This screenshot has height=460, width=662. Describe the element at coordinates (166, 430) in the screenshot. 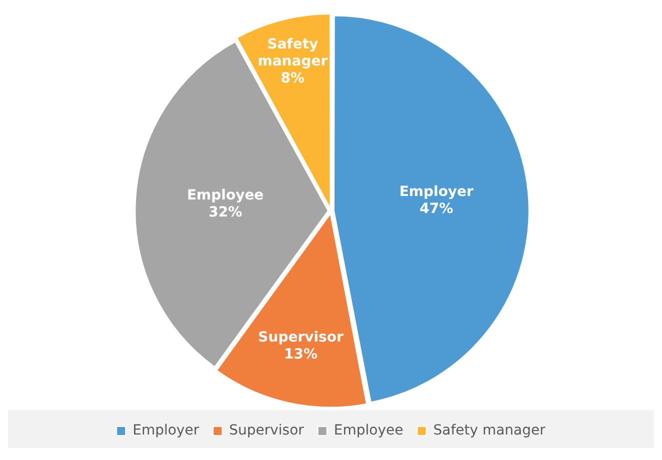

I see `legend-label: Employer` at that location.